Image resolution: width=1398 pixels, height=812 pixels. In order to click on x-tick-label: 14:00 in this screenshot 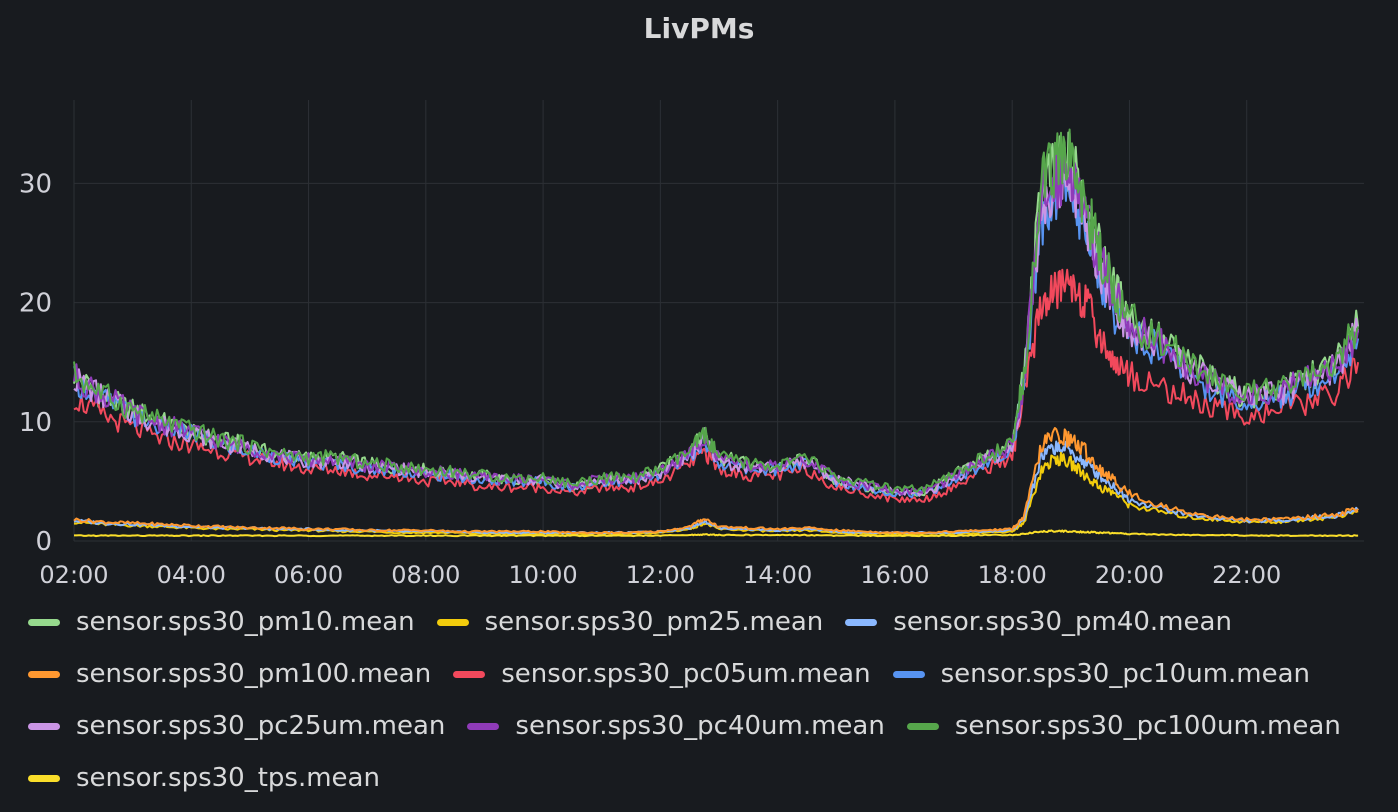, I will do `click(777, 575)`.